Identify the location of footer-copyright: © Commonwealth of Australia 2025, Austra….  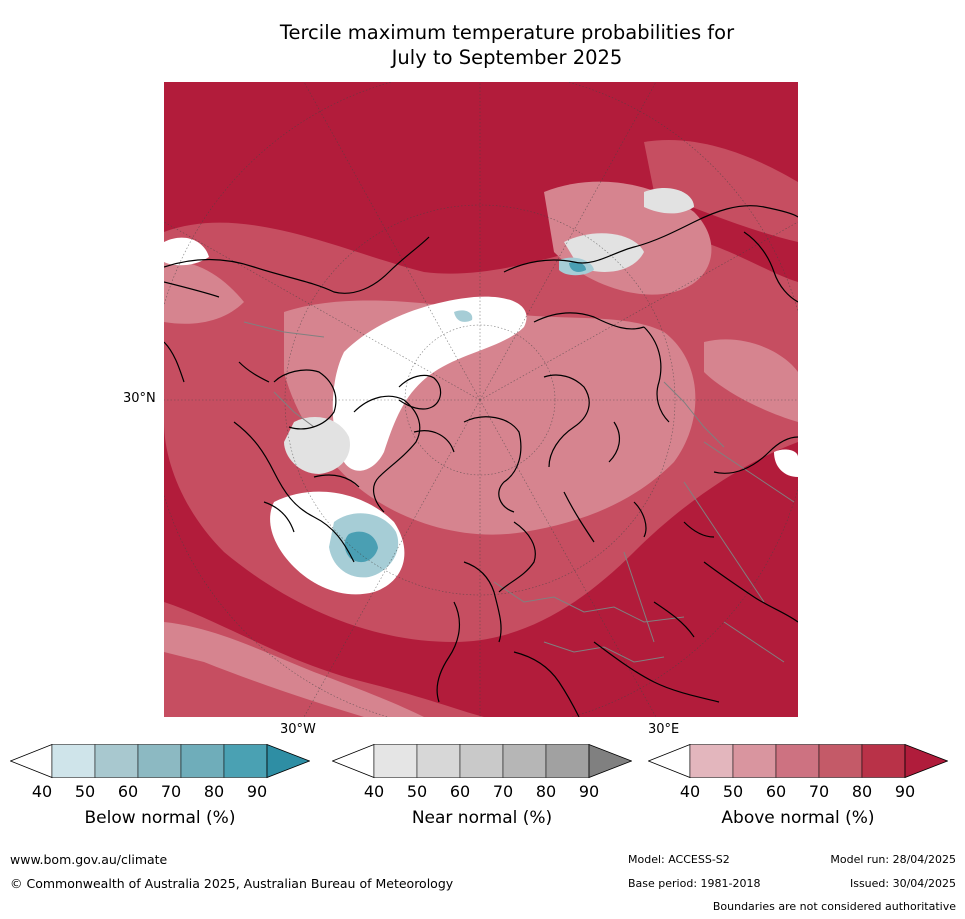
(232, 883).